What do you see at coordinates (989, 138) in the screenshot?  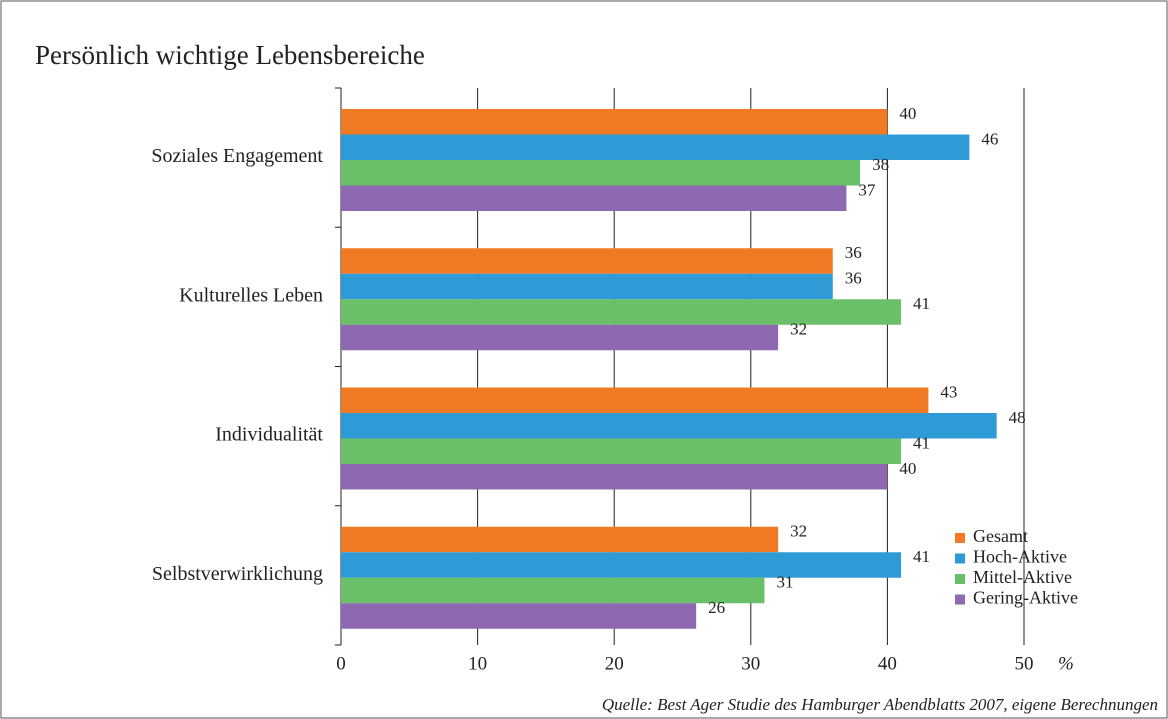 I see `value-label: 46` at bounding box center [989, 138].